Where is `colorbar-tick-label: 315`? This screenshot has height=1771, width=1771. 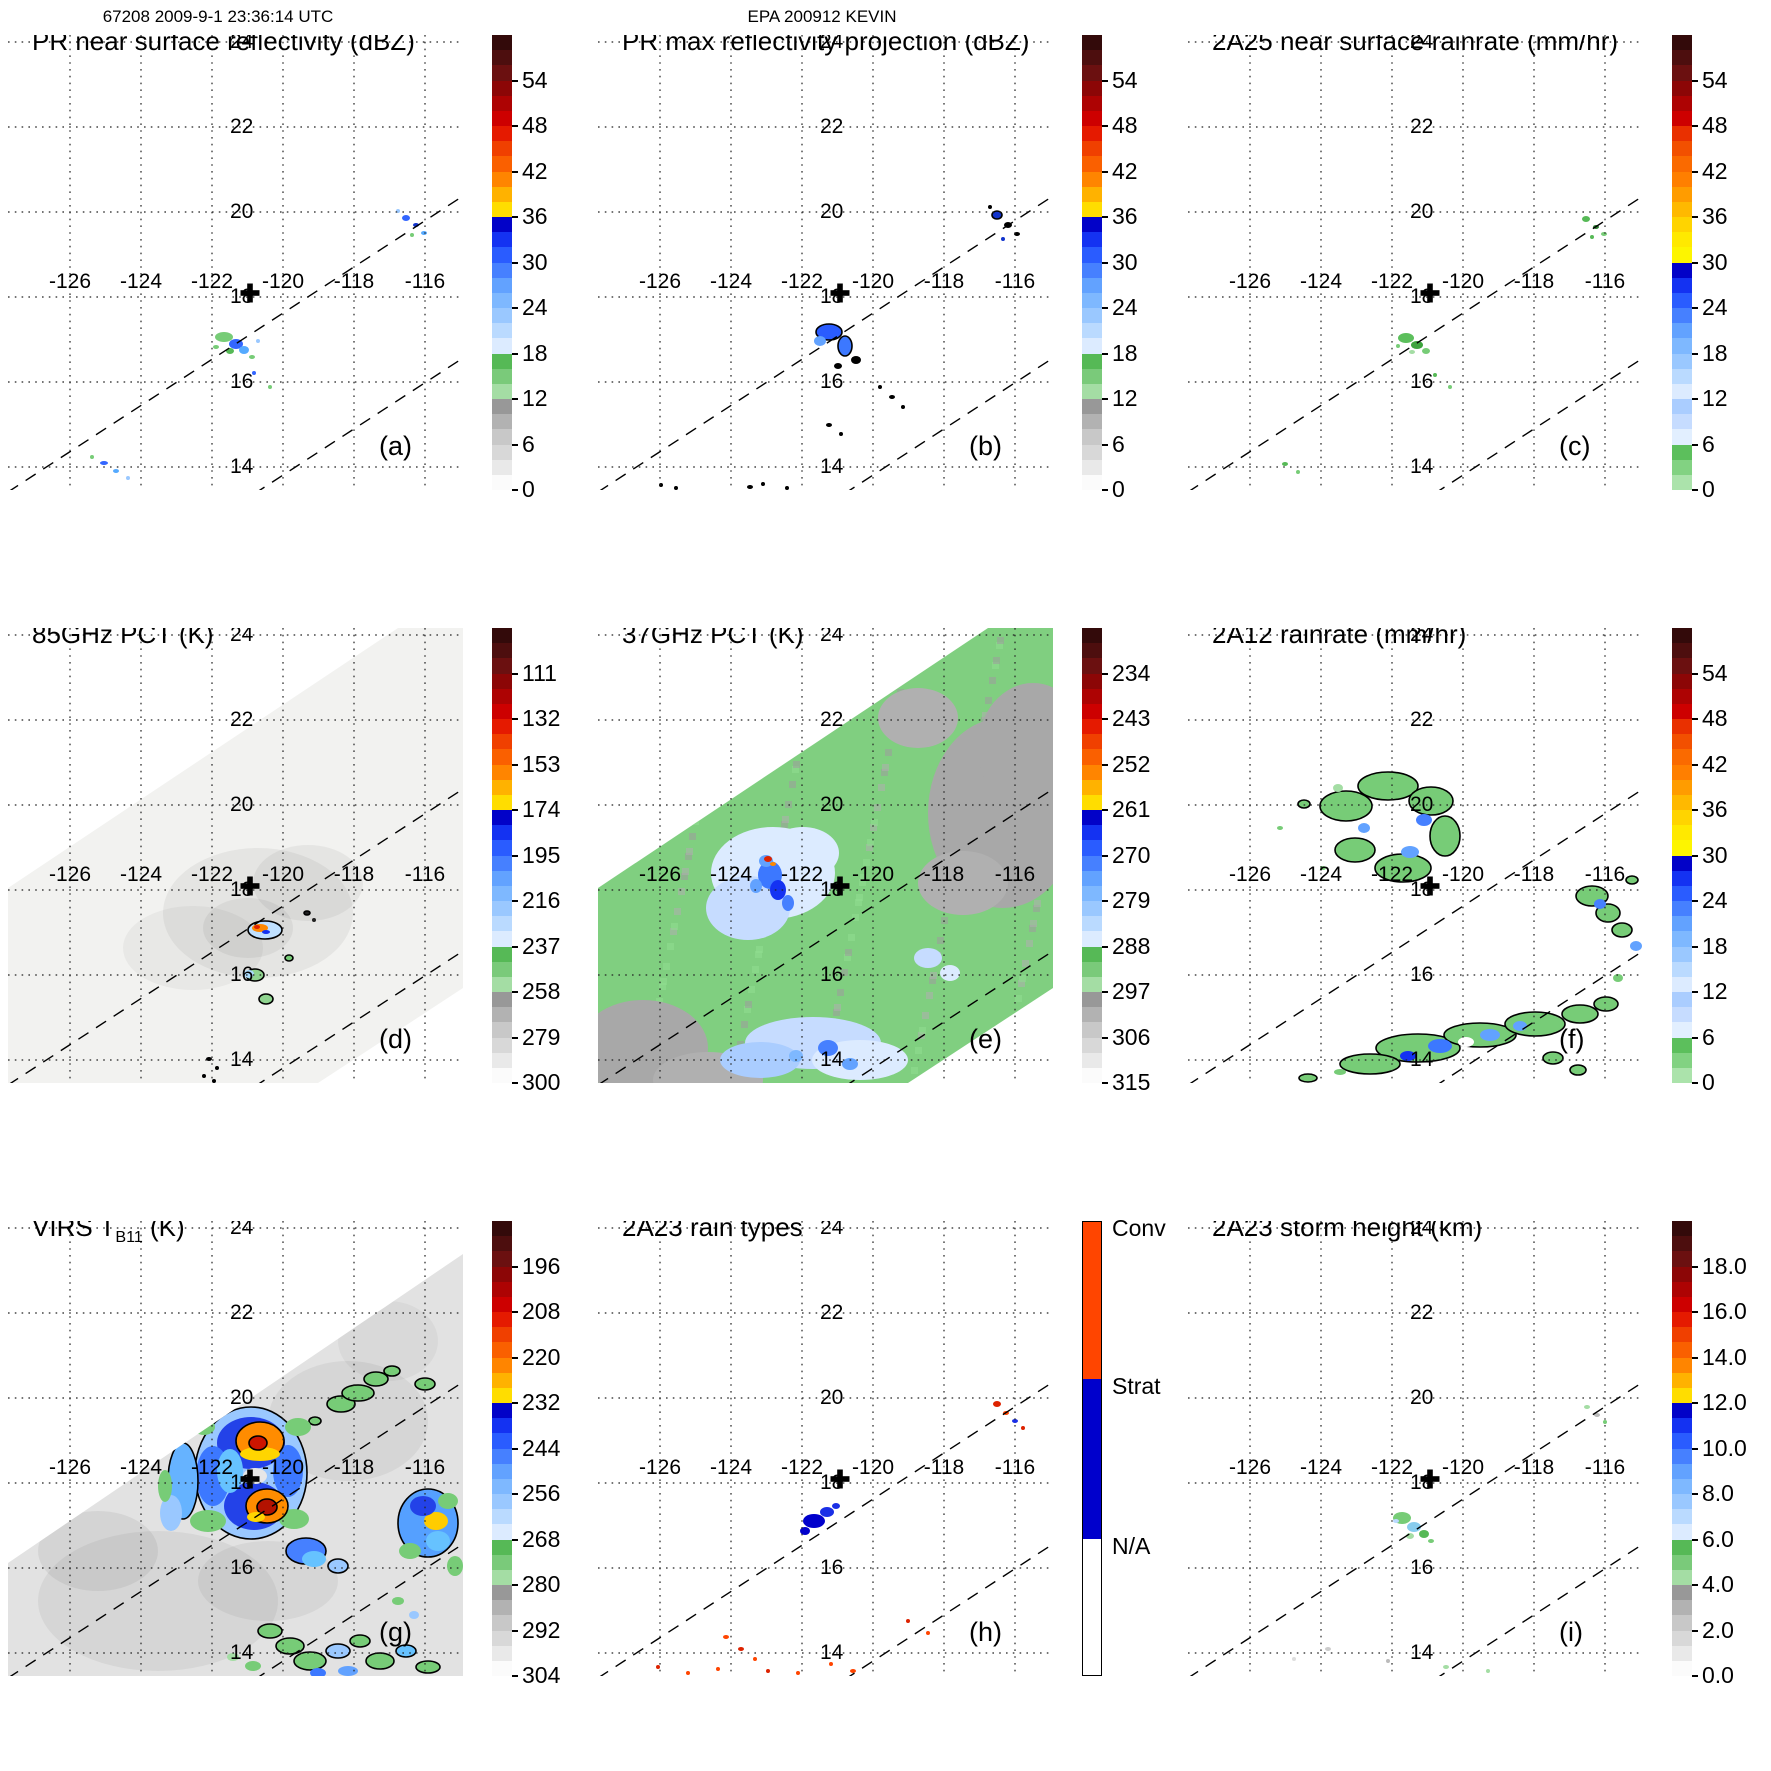
colorbar-tick-label: 315 is located at coordinates (1131, 1082).